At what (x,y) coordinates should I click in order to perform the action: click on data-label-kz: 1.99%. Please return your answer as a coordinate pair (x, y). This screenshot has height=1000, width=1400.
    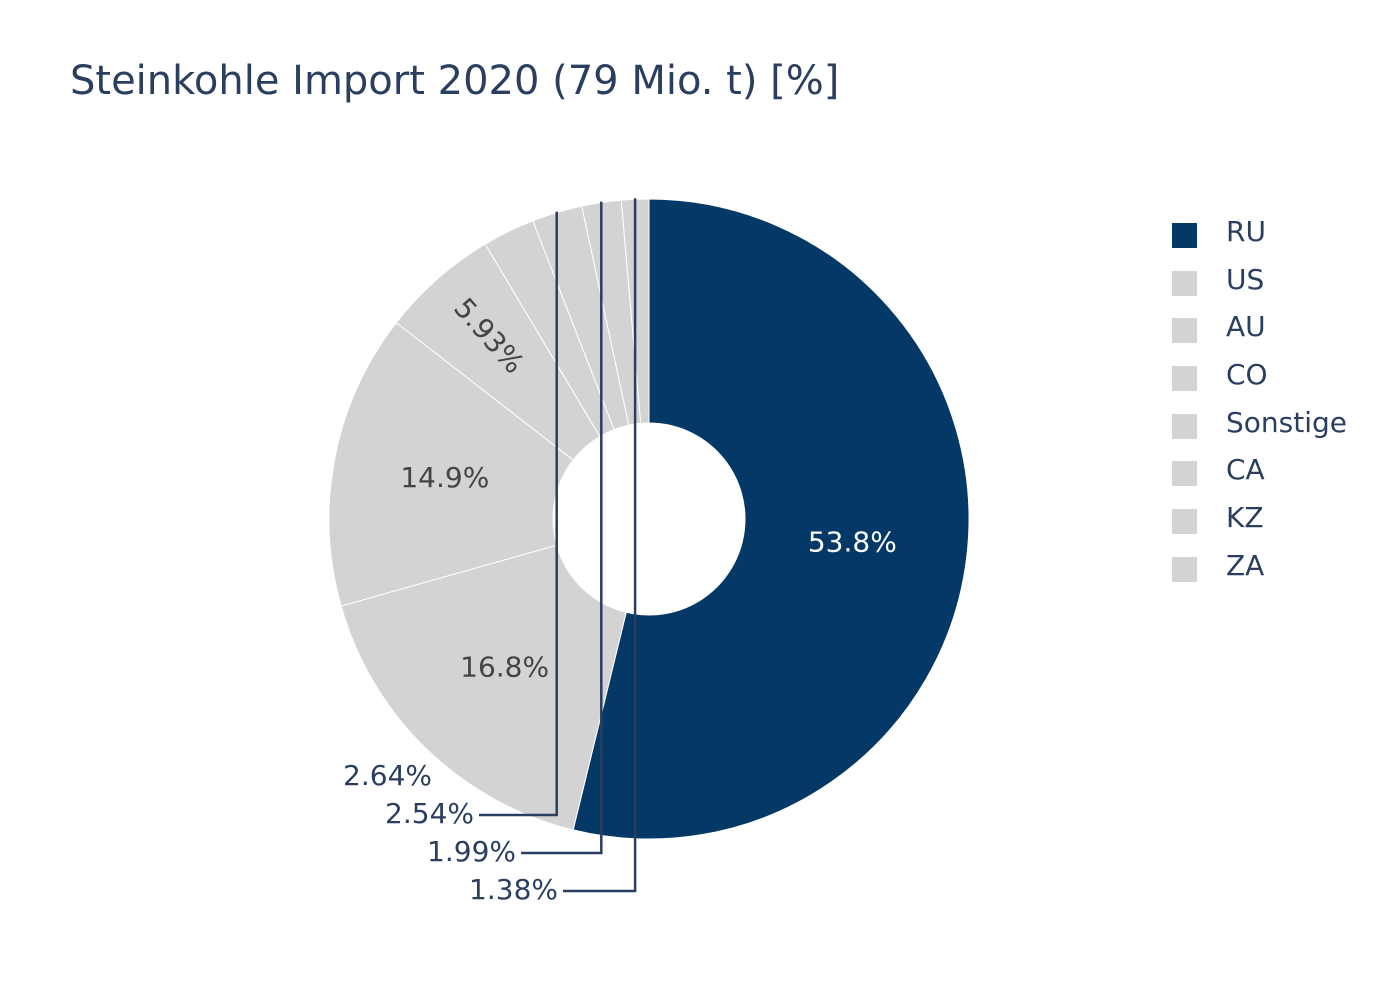
    Looking at the image, I should click on (471, 851).